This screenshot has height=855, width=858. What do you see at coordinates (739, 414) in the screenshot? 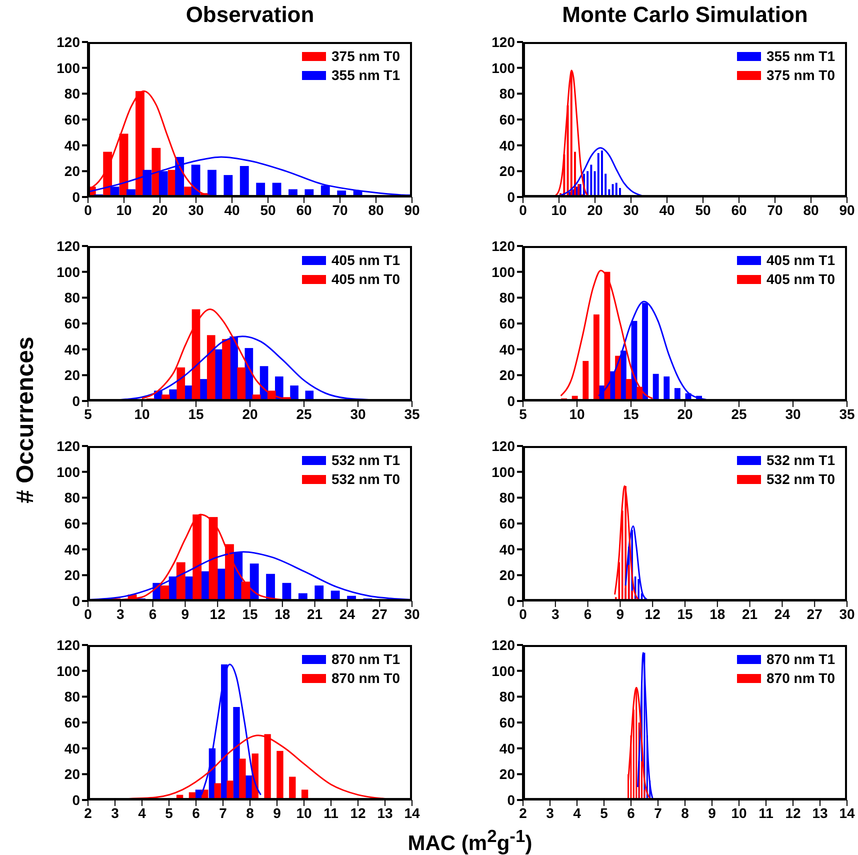
I see `x-tick-label: 25` at bounding box center [739, 414].